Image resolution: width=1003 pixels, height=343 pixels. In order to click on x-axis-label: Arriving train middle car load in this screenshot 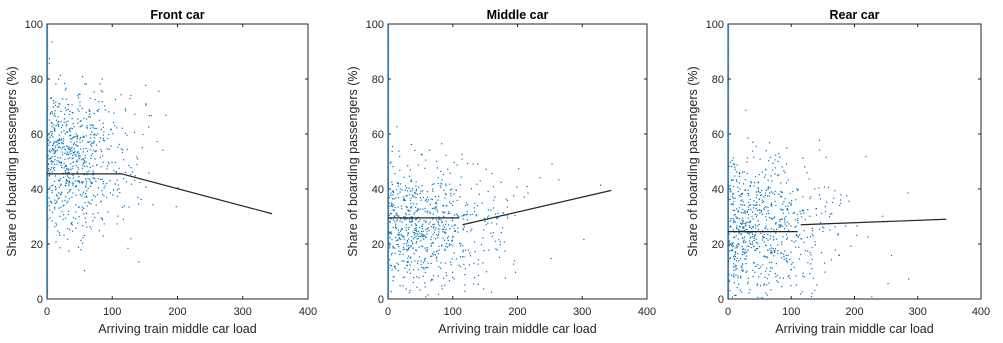, I will do `click(517, 329)`.